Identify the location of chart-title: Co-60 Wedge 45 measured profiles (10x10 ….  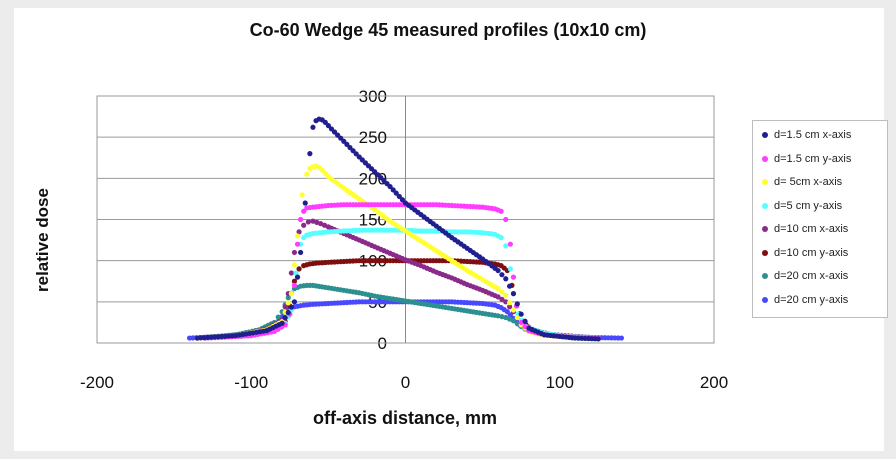
(448, 30).